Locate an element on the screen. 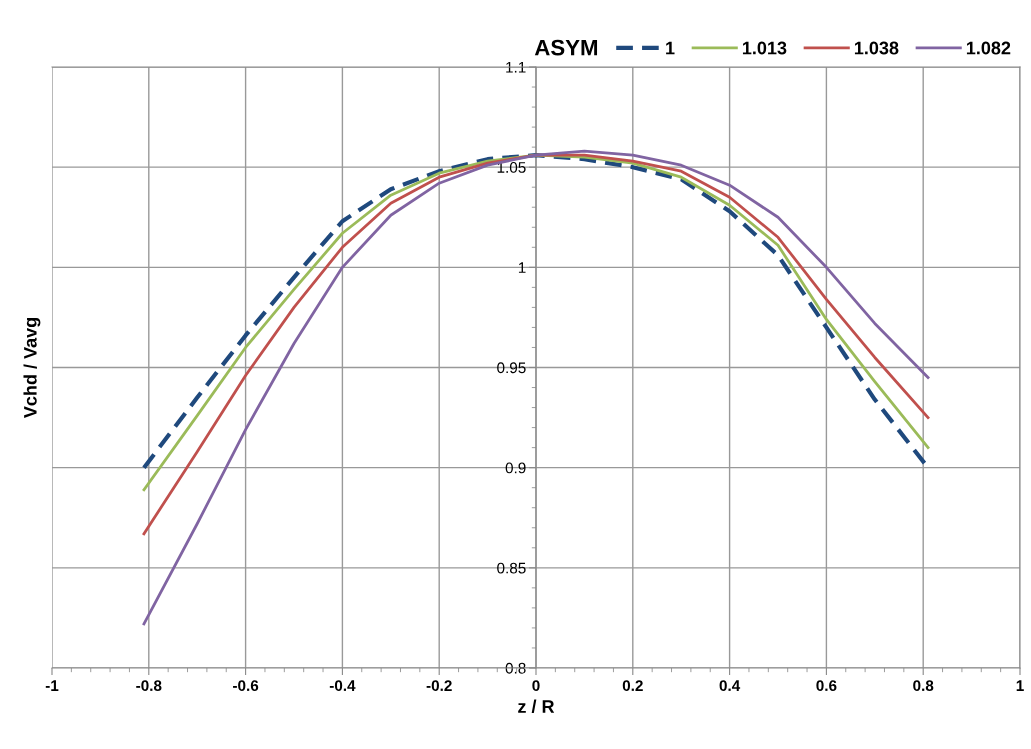  legend-label: 1.038 is located at coordinates (876, 48).